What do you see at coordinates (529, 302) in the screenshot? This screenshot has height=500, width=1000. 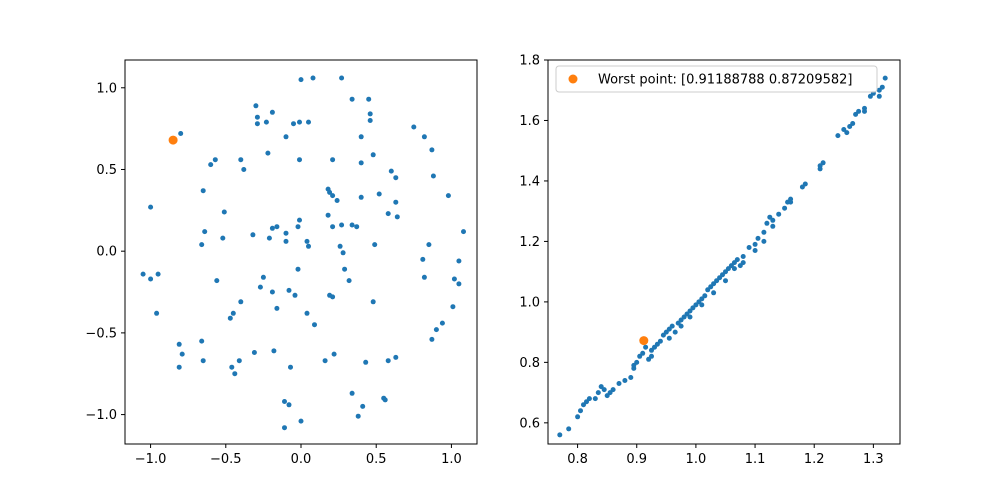 I see `y-tick-label: 1.0` at bounding box center [529, 302].